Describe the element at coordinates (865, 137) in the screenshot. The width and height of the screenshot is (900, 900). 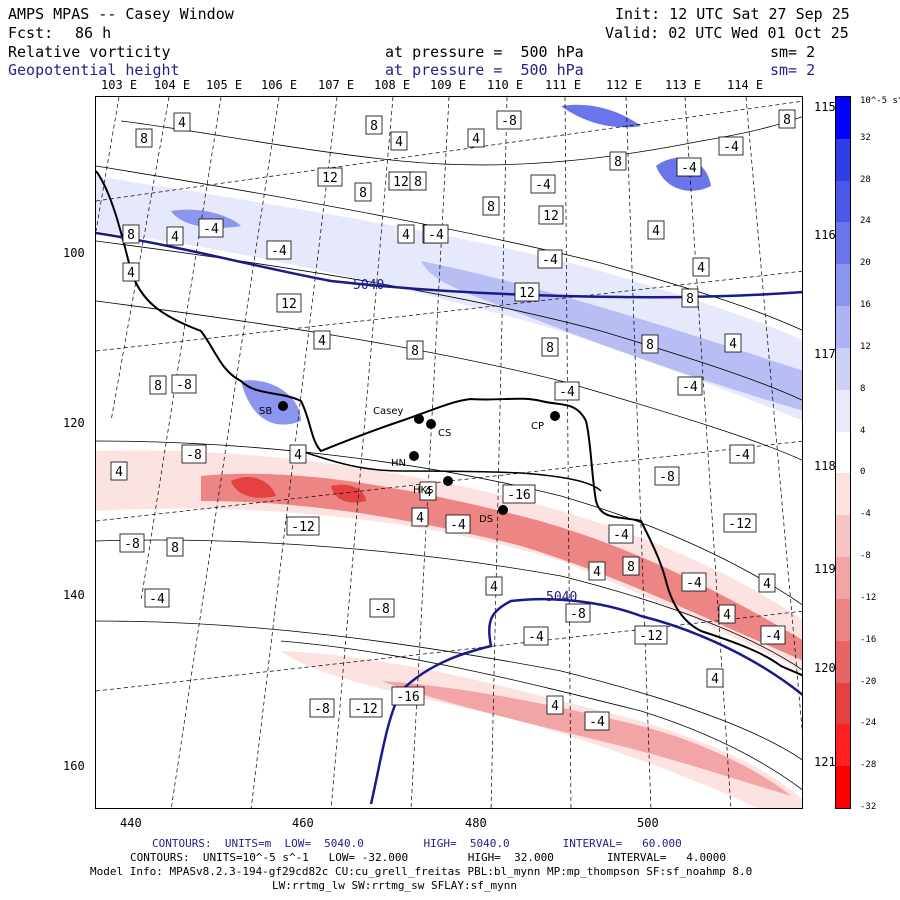
I see `colorbar-label: 32` at that location.